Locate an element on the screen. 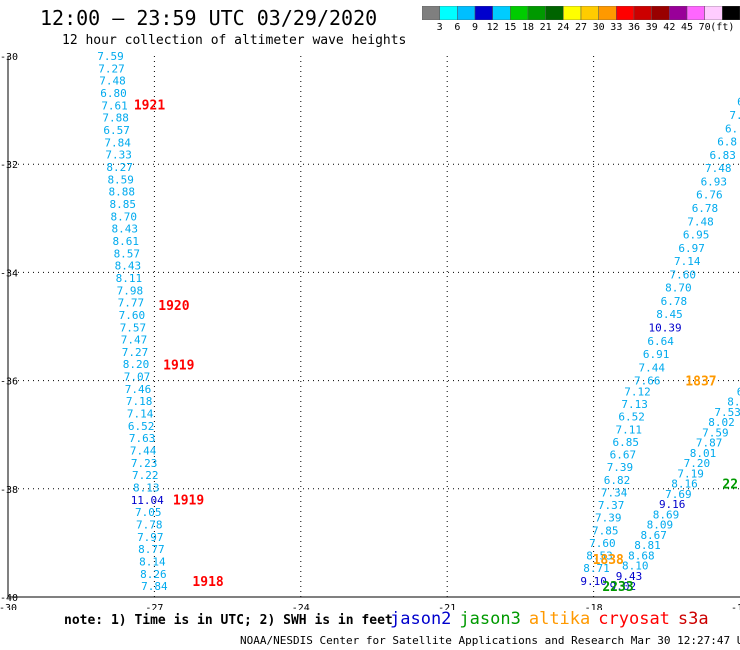  wave-height-label: 7.33 is located at coordinates (118, 155).